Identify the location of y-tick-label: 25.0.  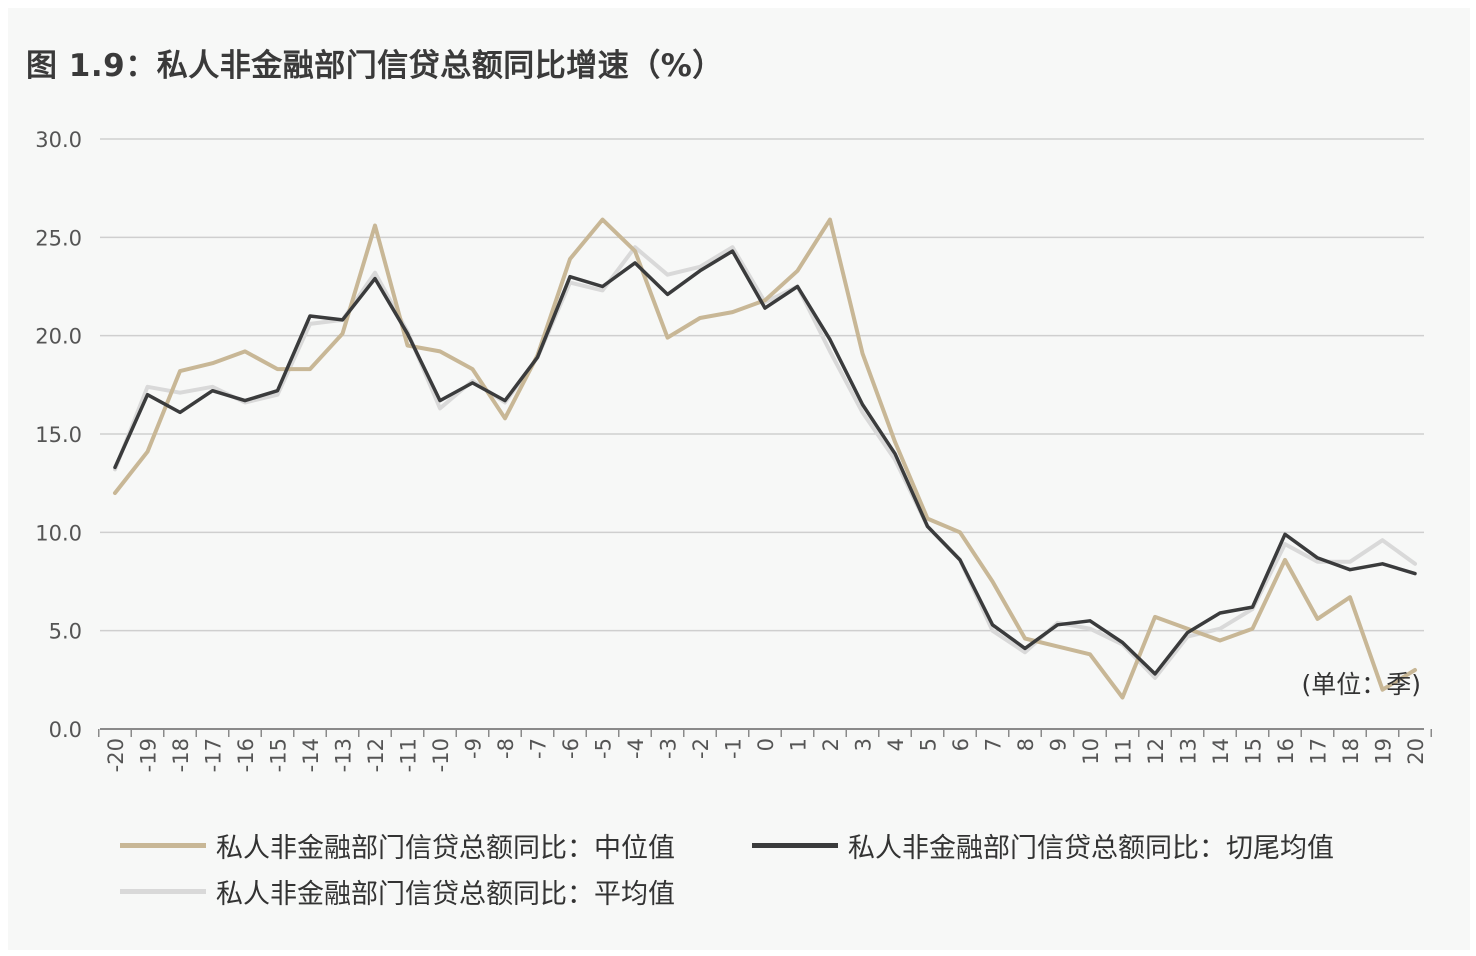
(58, 238).